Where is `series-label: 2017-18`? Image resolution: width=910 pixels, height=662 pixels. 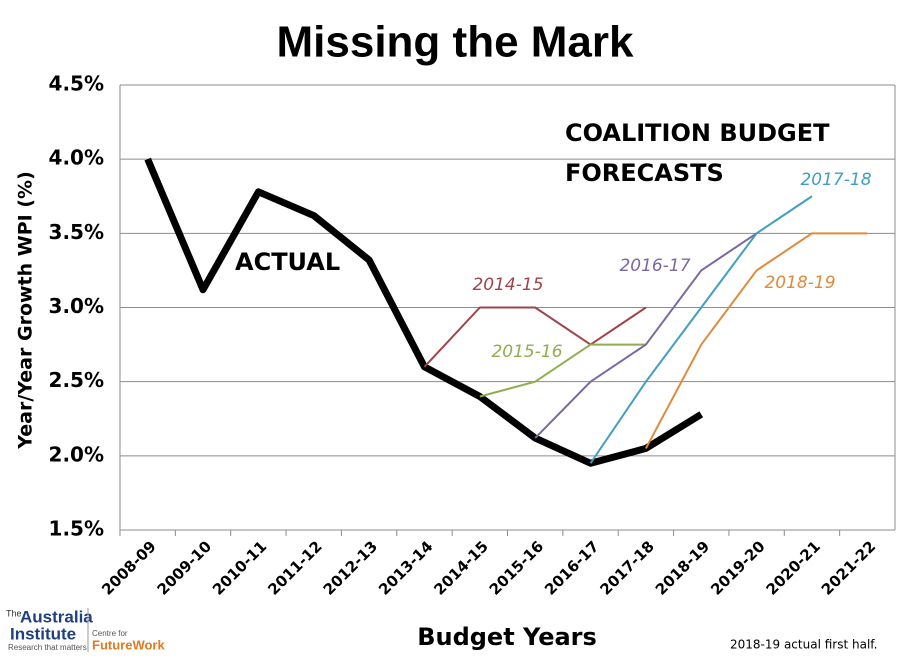
series-label: 2017-18 is located at coordinates (835, 180).